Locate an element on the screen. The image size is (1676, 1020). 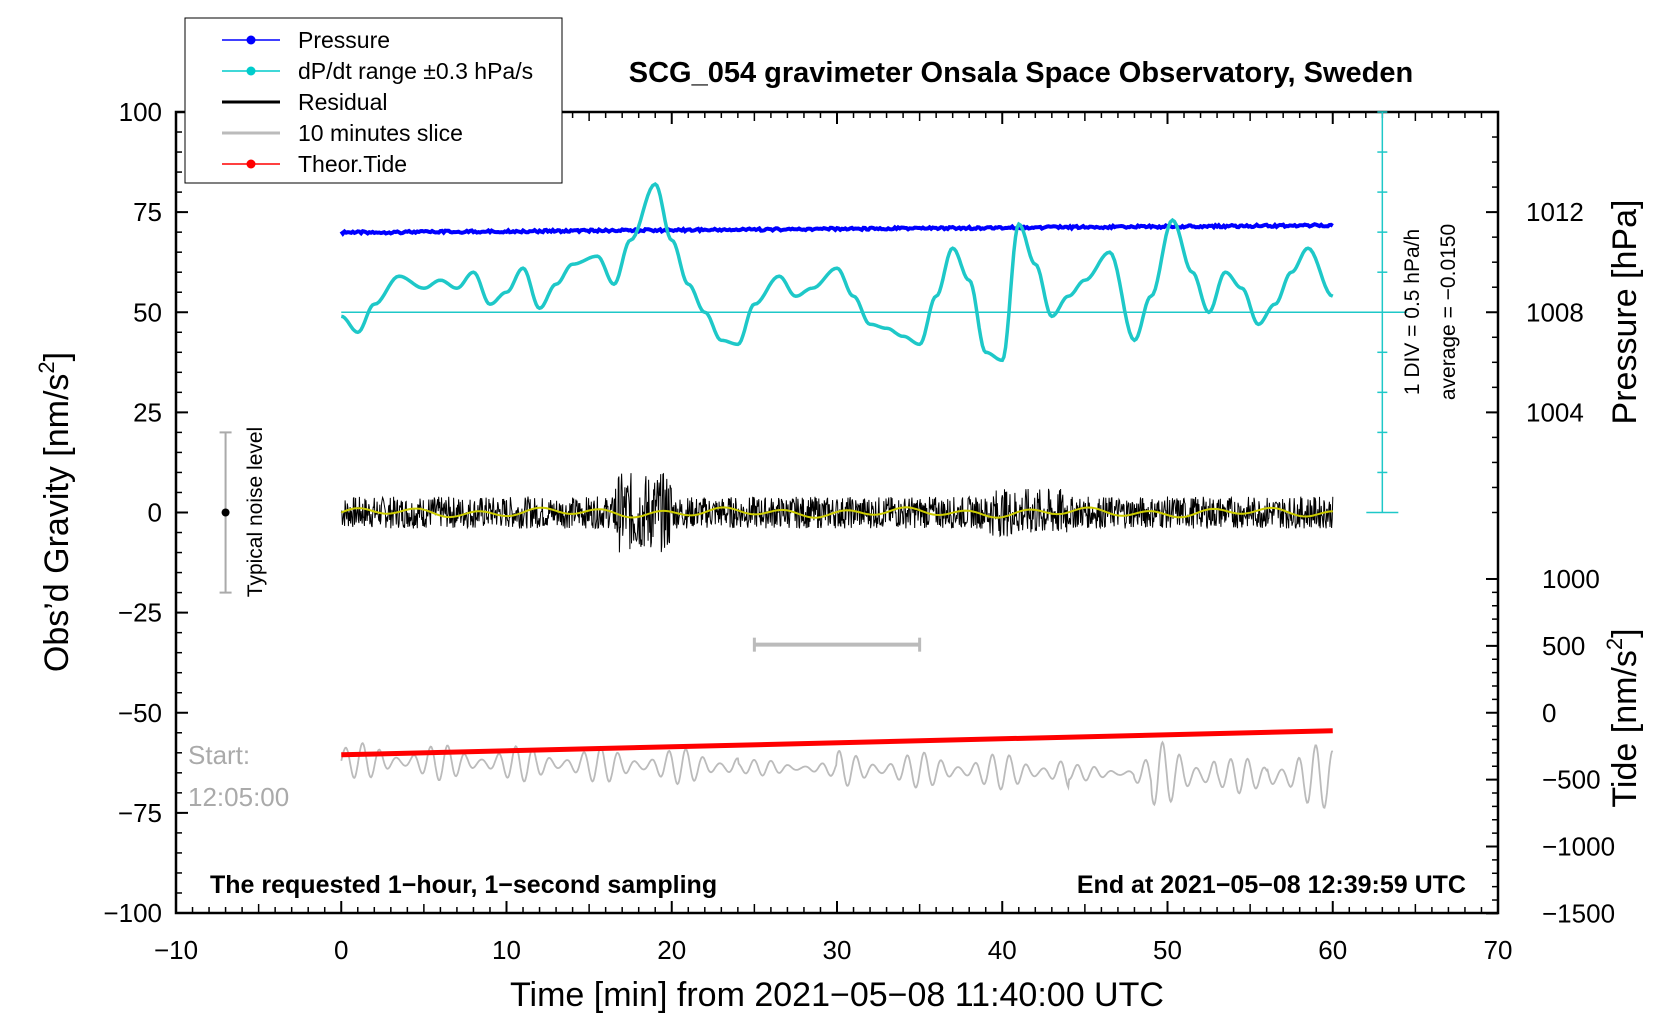
legend-label: dP/dt range ±0.3 hPa/s is located at coordinates (415, 71).